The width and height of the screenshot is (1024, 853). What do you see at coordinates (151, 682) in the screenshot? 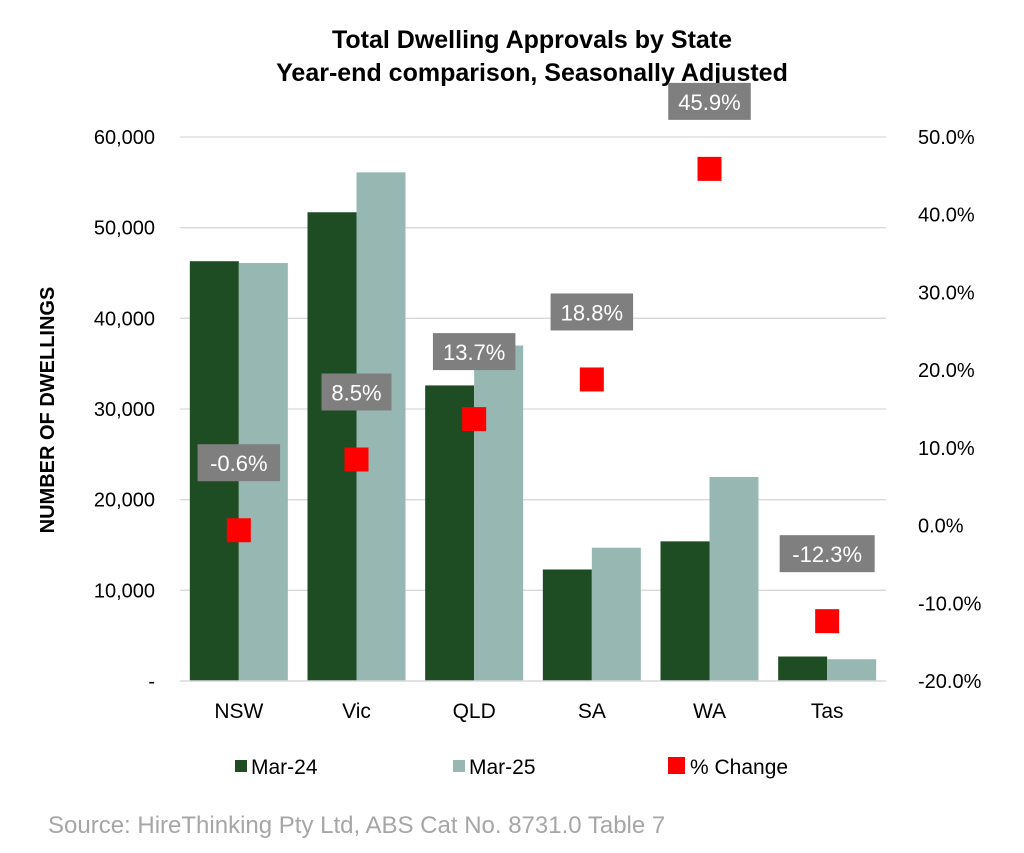
I see `y-tick-label: -` at bounding box center [151, 682].